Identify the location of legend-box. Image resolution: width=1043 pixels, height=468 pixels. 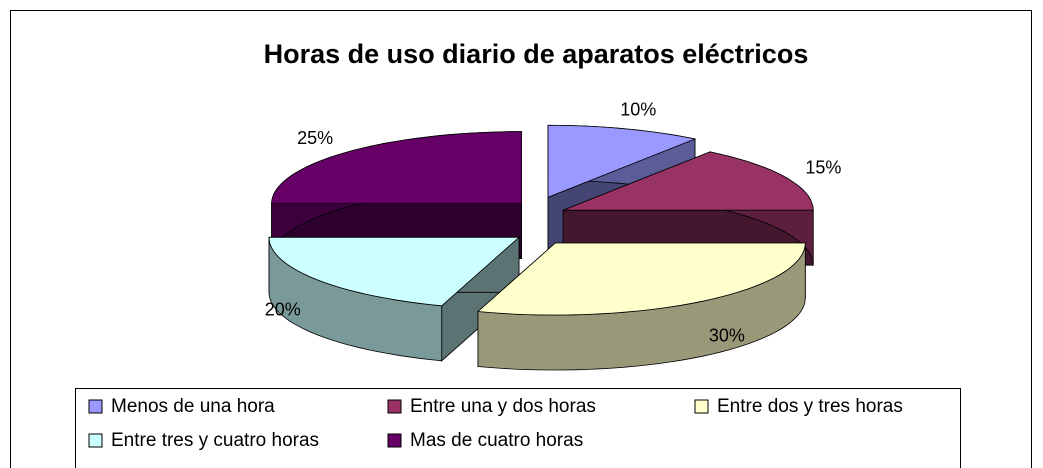
(518, 428).